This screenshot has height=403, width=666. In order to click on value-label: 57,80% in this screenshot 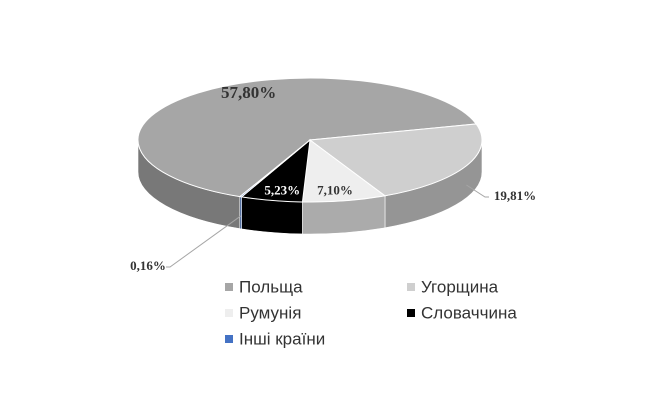, I will do `click(248, 92)`.